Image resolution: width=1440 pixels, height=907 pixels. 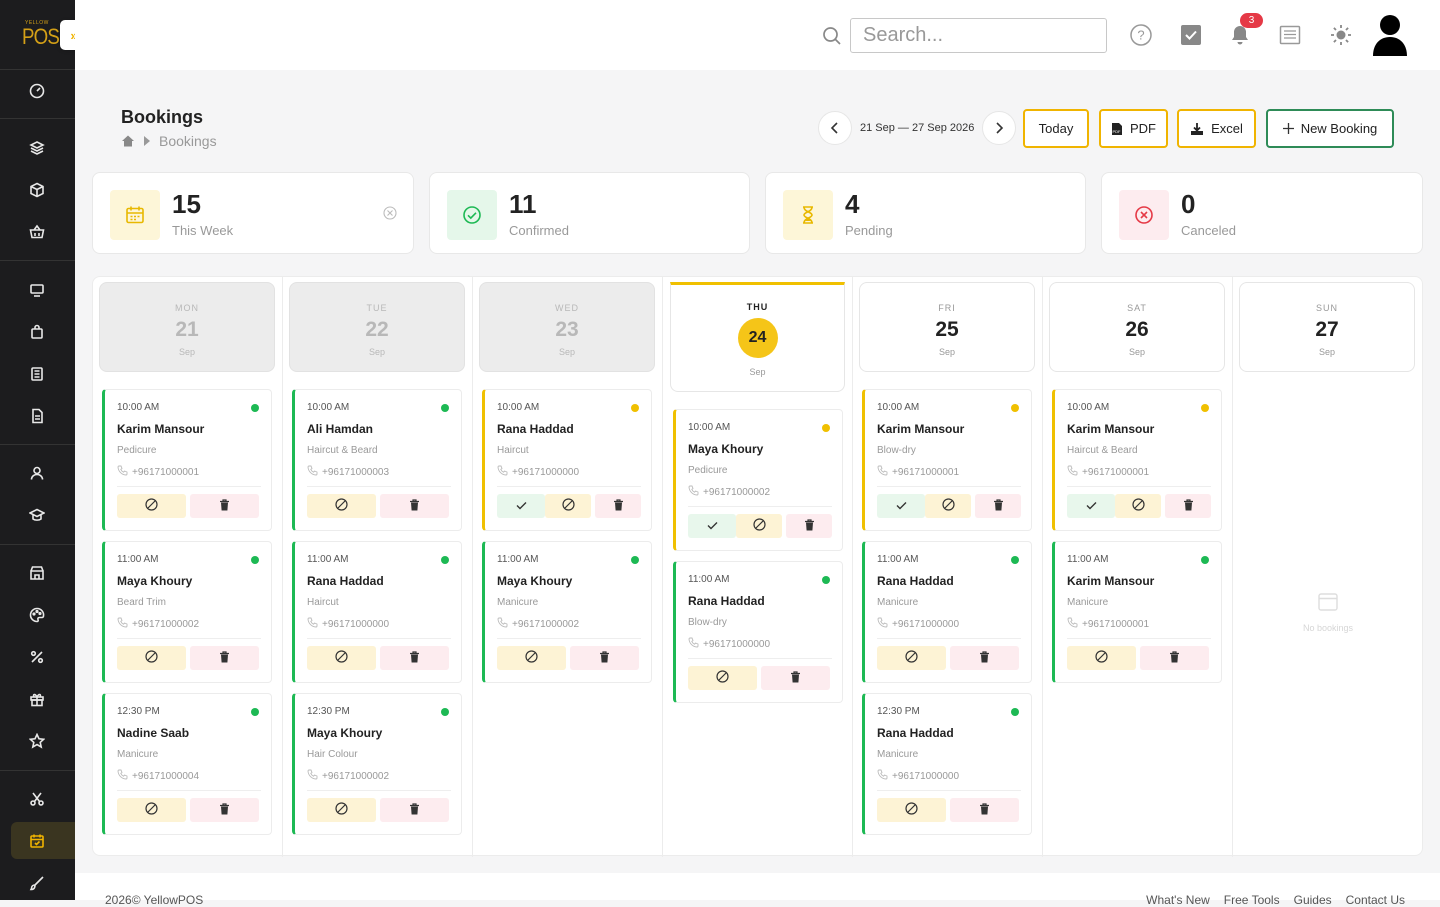 I want to click on stat-card-pending: 4 Pending, so click(x=925, y=213).